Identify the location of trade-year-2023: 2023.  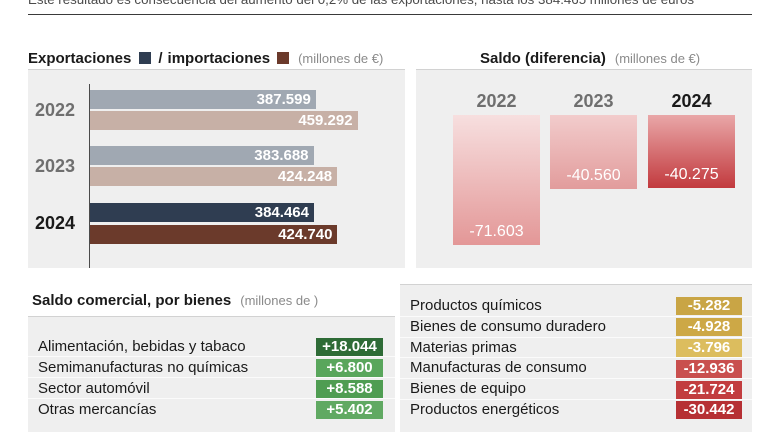
(55, 166).